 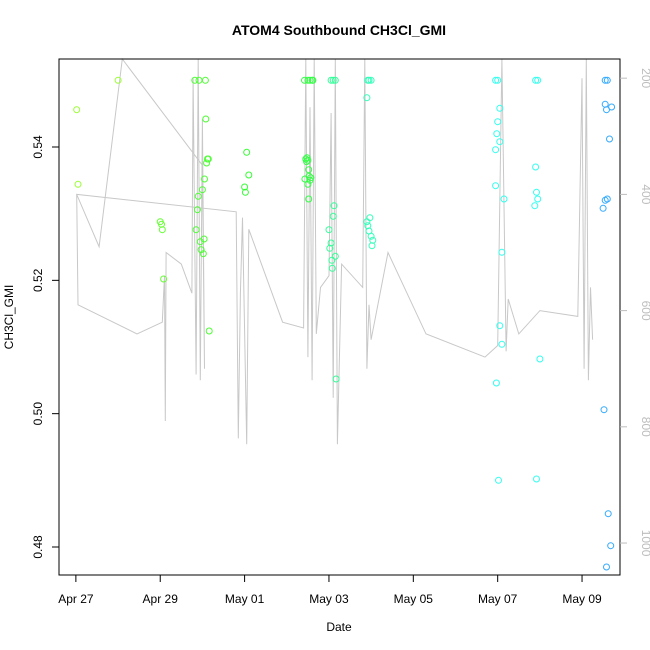 I want to click on x-tick-label: May 09, so click(x=582, y=599).